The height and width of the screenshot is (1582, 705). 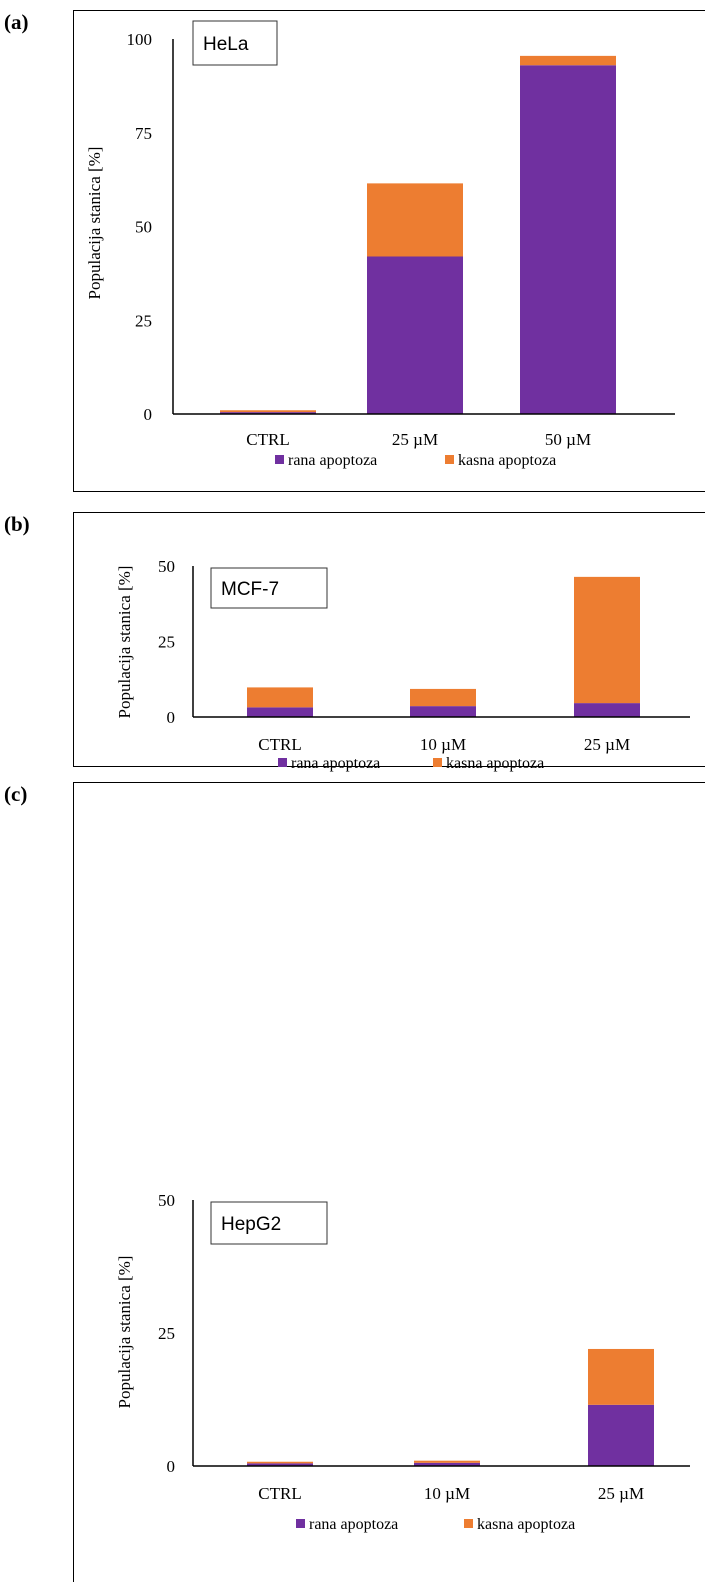 I want to click on panel-label-b: (b), so click(x=17, y=524).